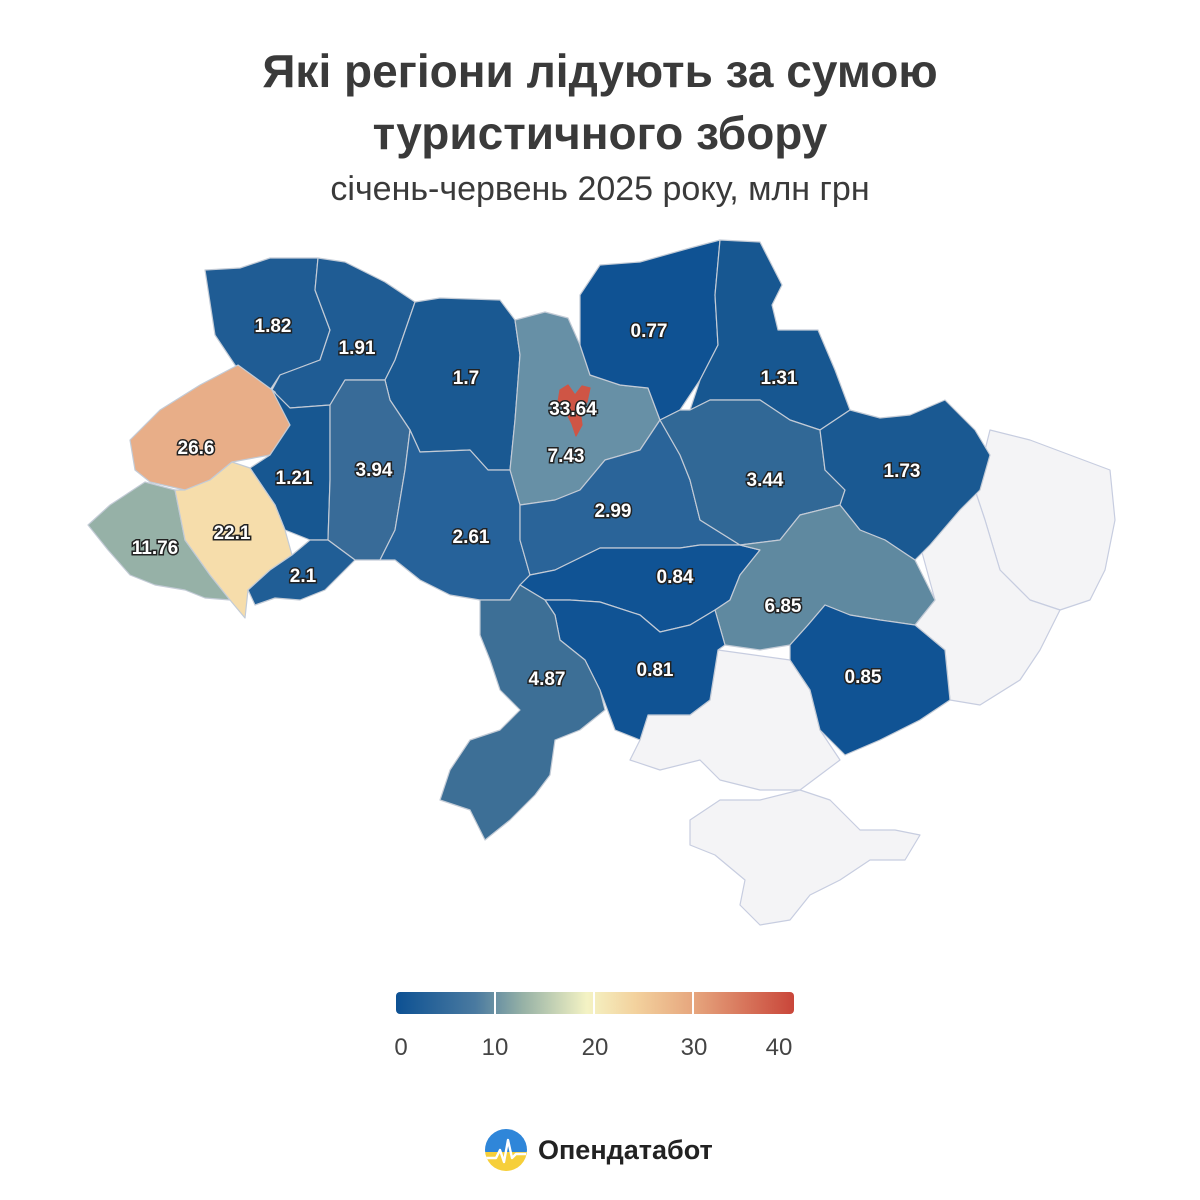  What do you see at coordinates (765, 480) in the screenshot?
I see `value-label-poltava: 3.44` at bounding box center [765, 480].